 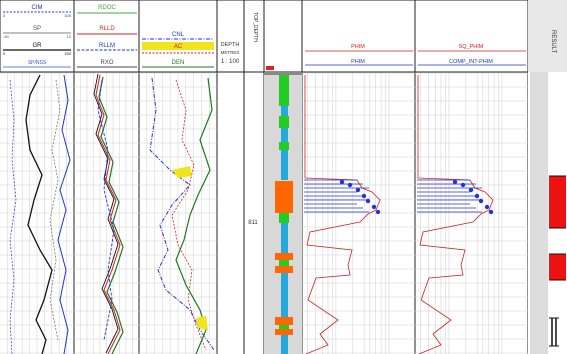 I want to click on top-depth-label: TOP_DEPTH, so click(x=255, y=27).